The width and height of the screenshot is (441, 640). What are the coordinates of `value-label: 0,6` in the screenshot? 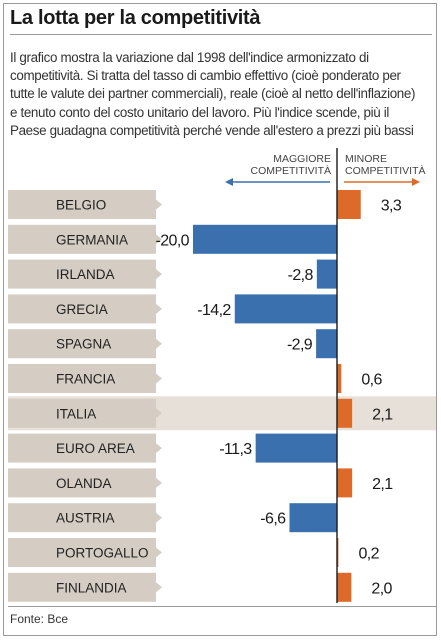 It's located at (371, 380).